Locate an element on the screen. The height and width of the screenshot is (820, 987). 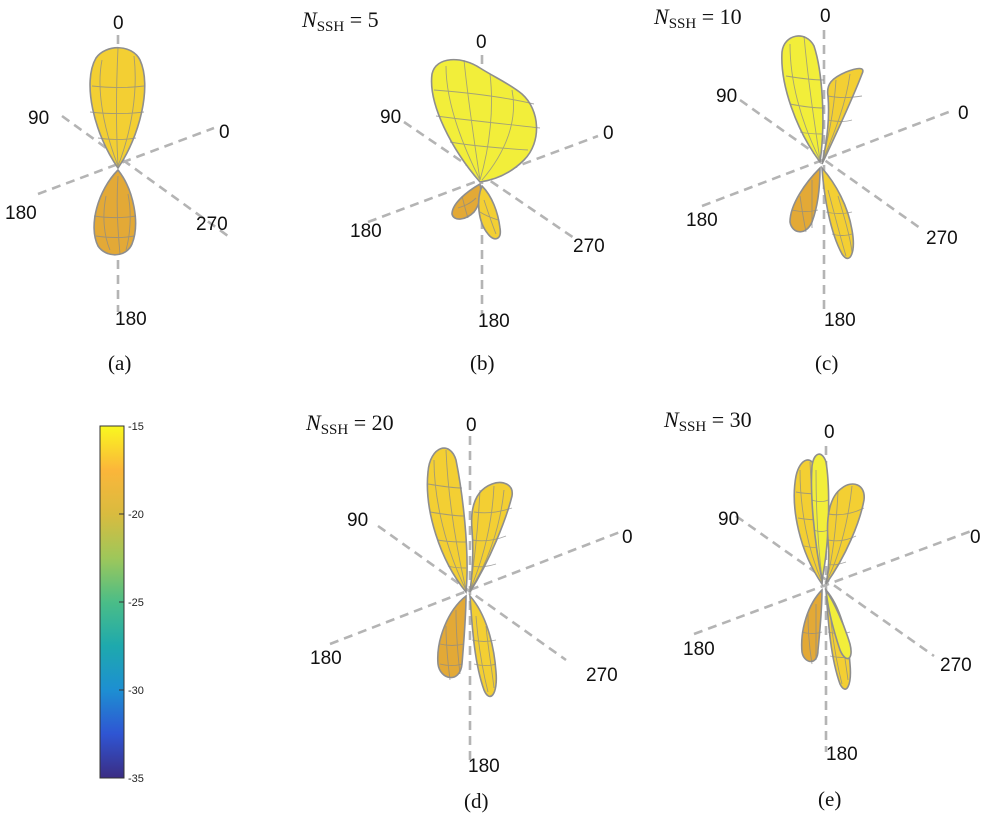
panel-c-axis-labels: 0 0 90 180 270 180 is located at coordinates (827, 168).